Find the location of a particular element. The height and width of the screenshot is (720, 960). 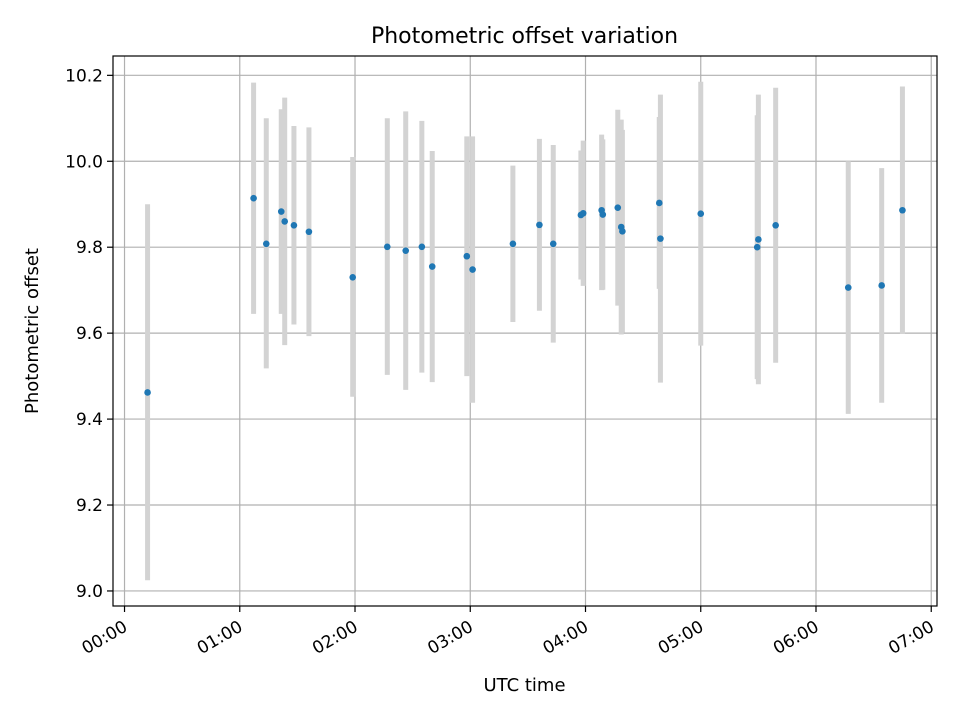

y-tick-label: 9.0 is located at coordinates (89, 592).